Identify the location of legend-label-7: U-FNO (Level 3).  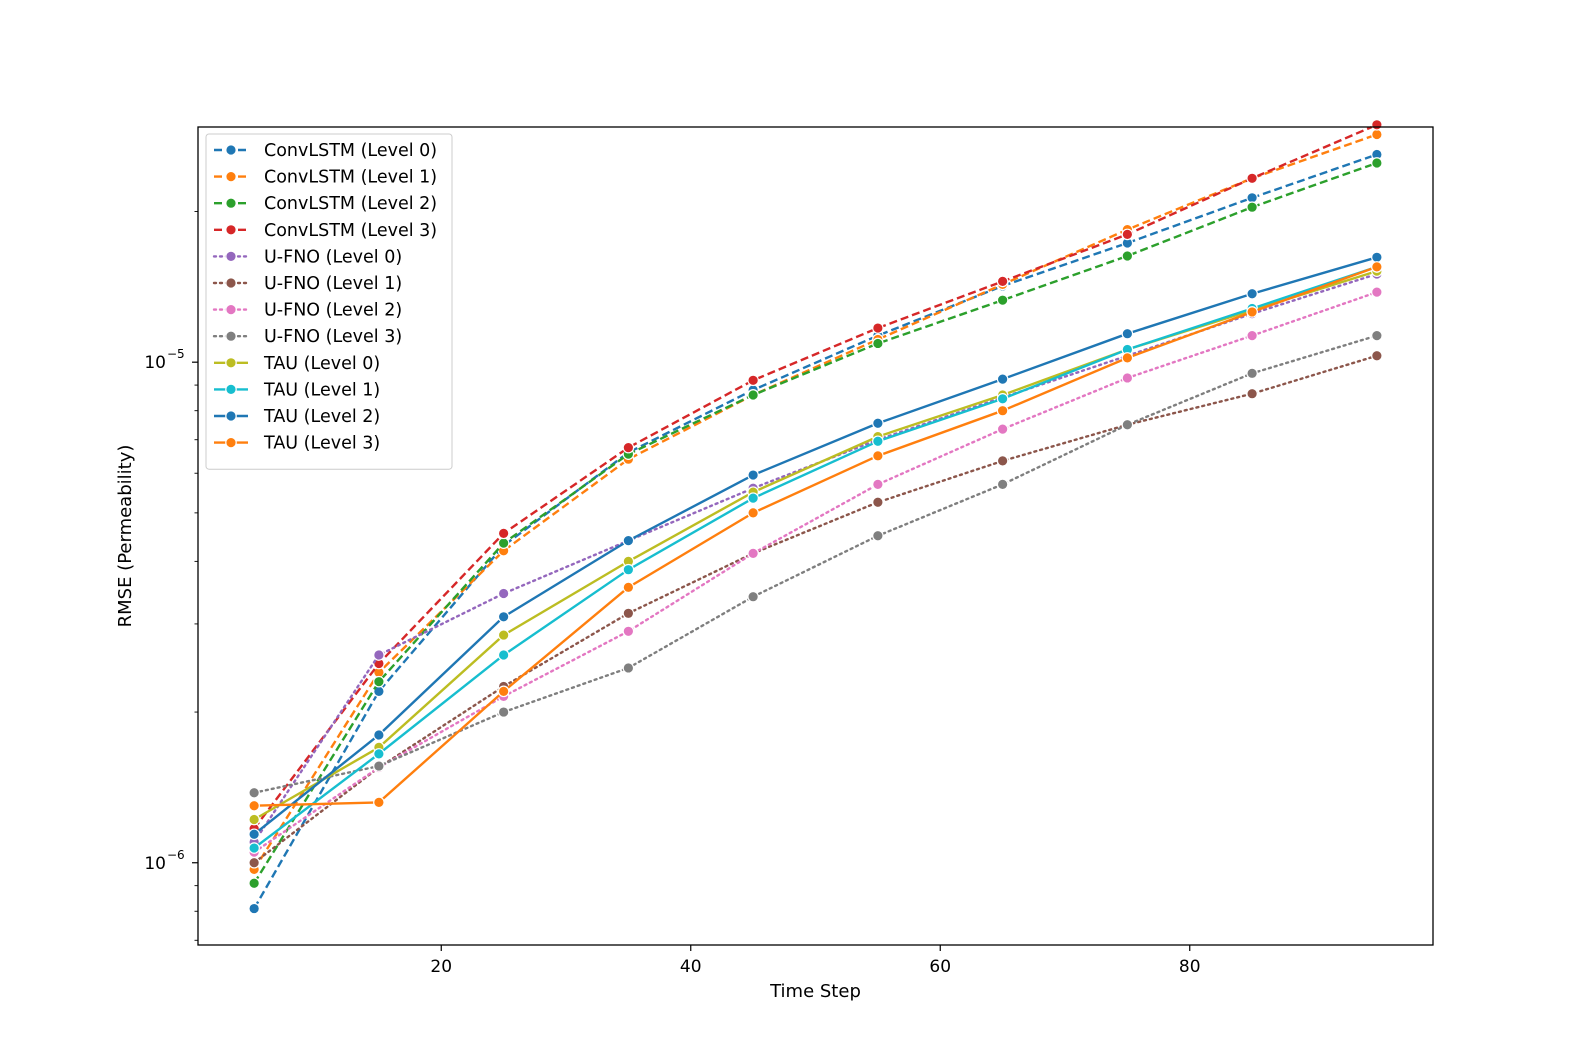
(333, 337).